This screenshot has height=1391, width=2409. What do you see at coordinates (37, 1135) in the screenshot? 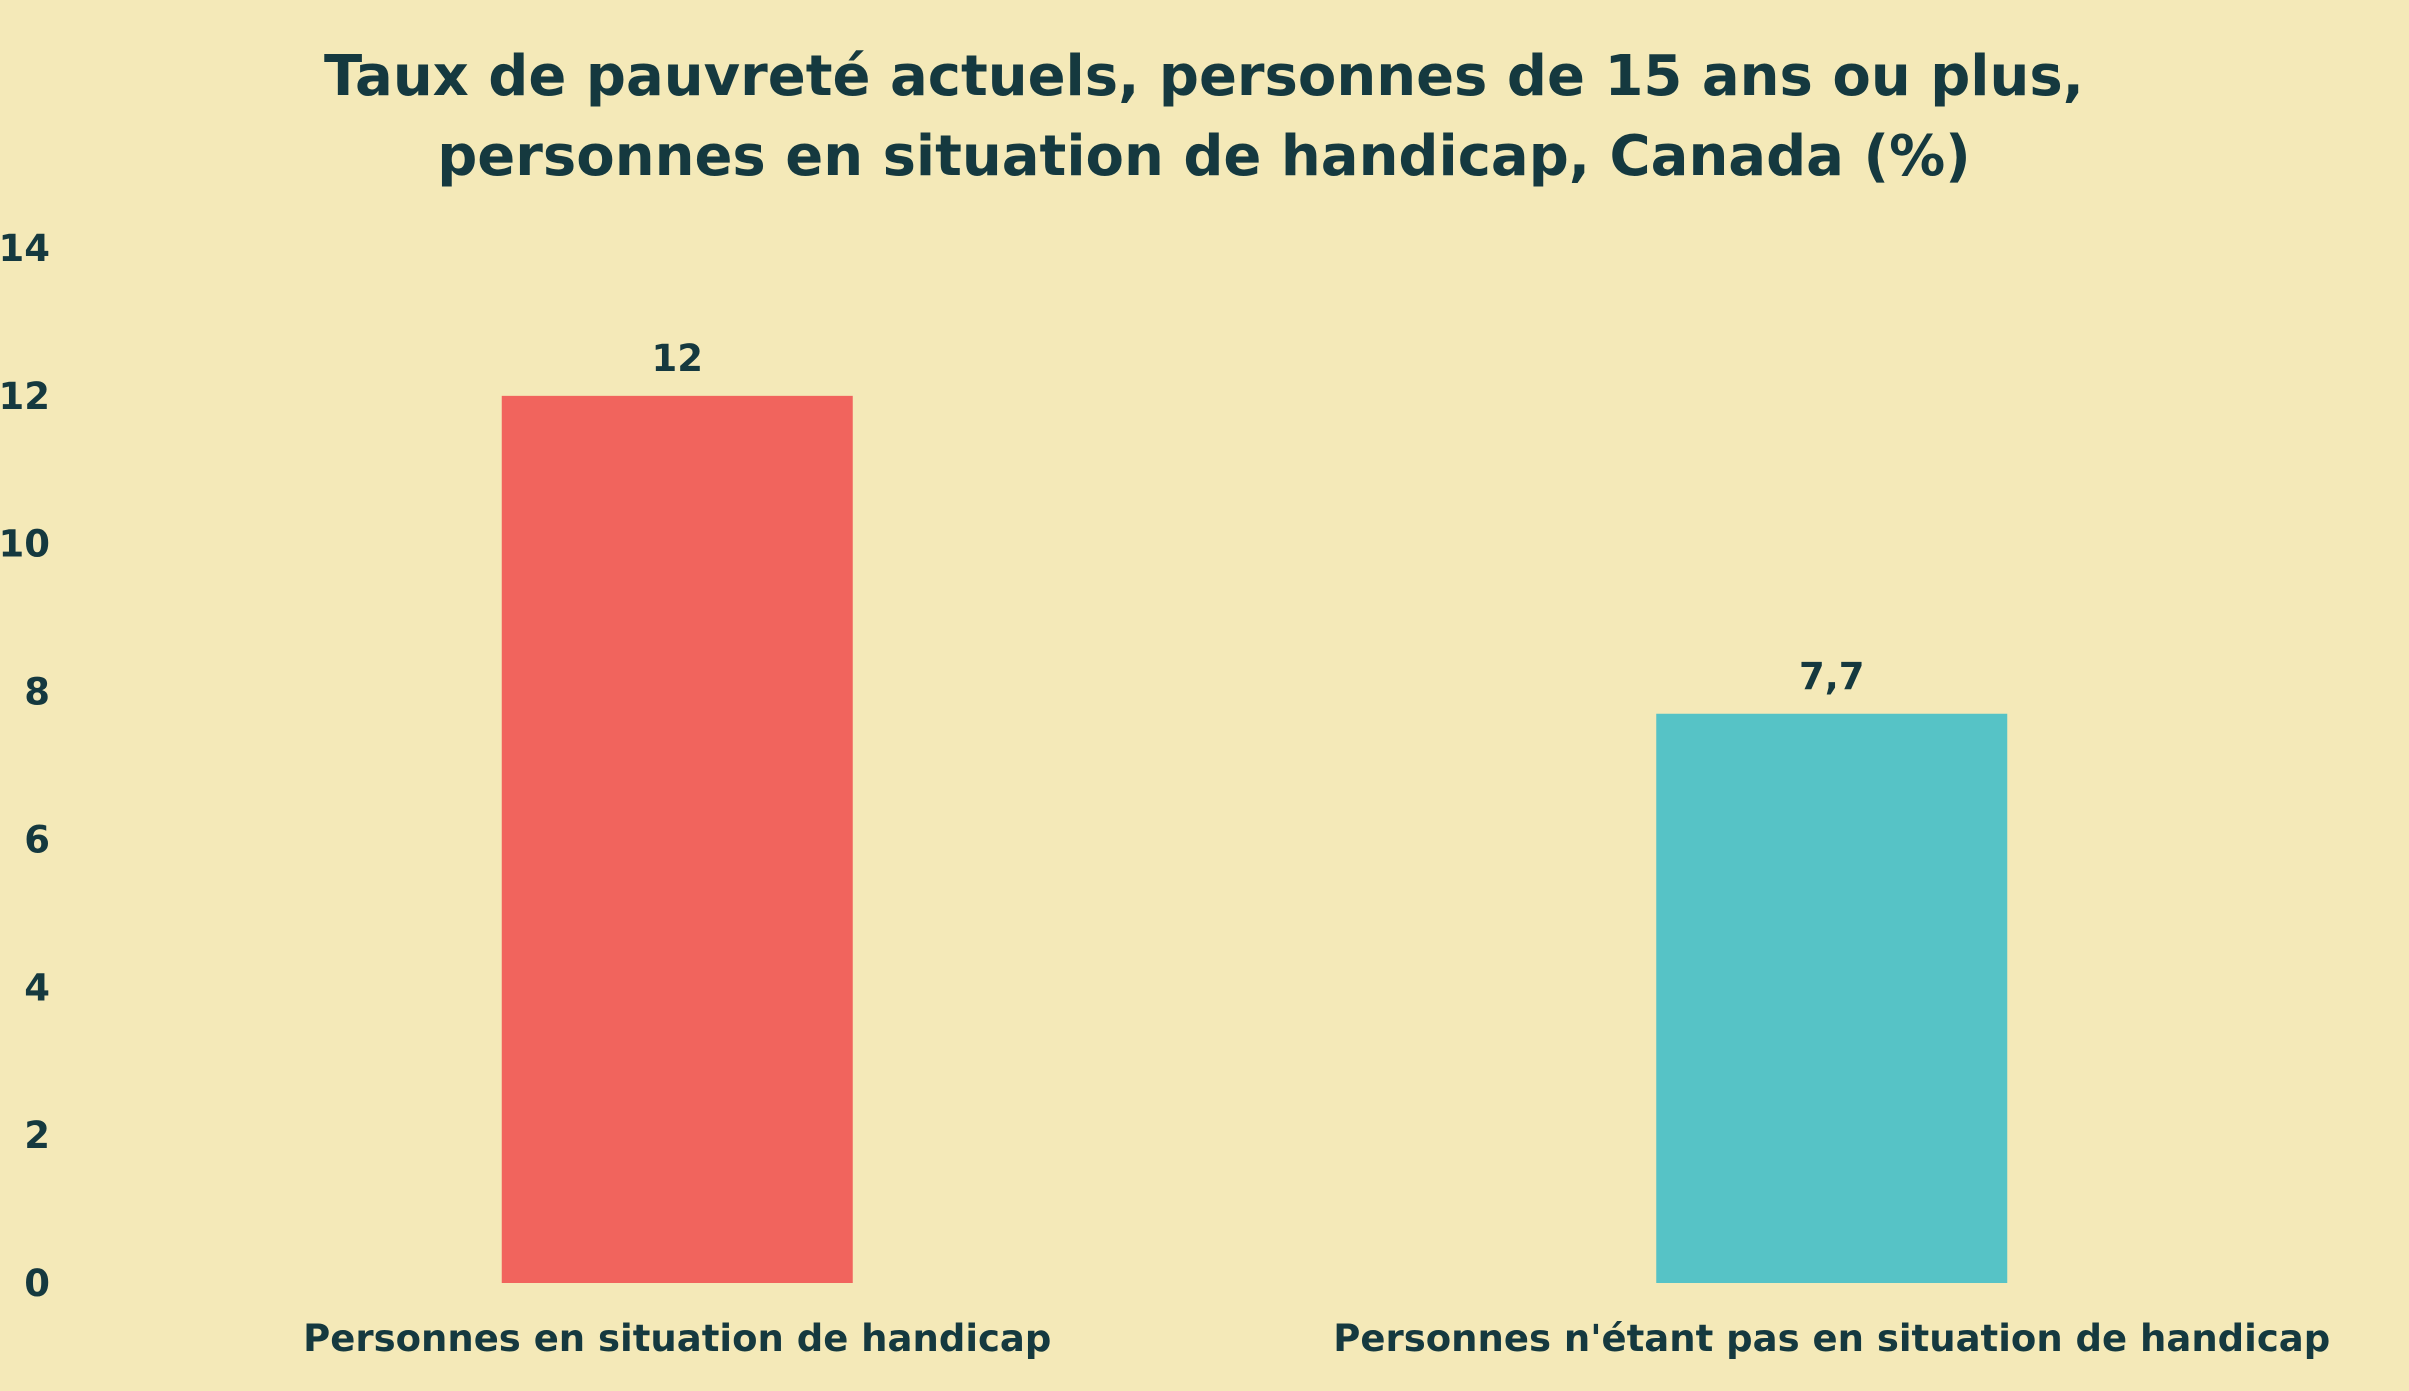
I see `y-tick-label: 2` at bounding box center [37, 1135].